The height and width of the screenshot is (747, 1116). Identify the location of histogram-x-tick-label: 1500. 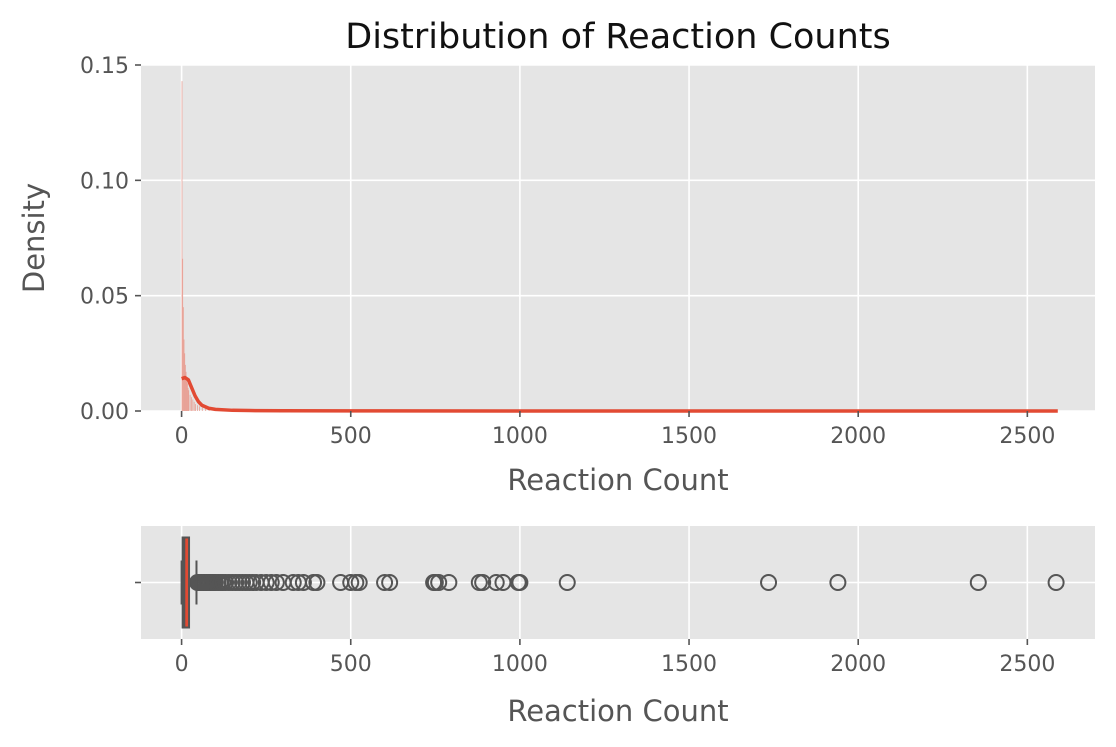
(689, 436).